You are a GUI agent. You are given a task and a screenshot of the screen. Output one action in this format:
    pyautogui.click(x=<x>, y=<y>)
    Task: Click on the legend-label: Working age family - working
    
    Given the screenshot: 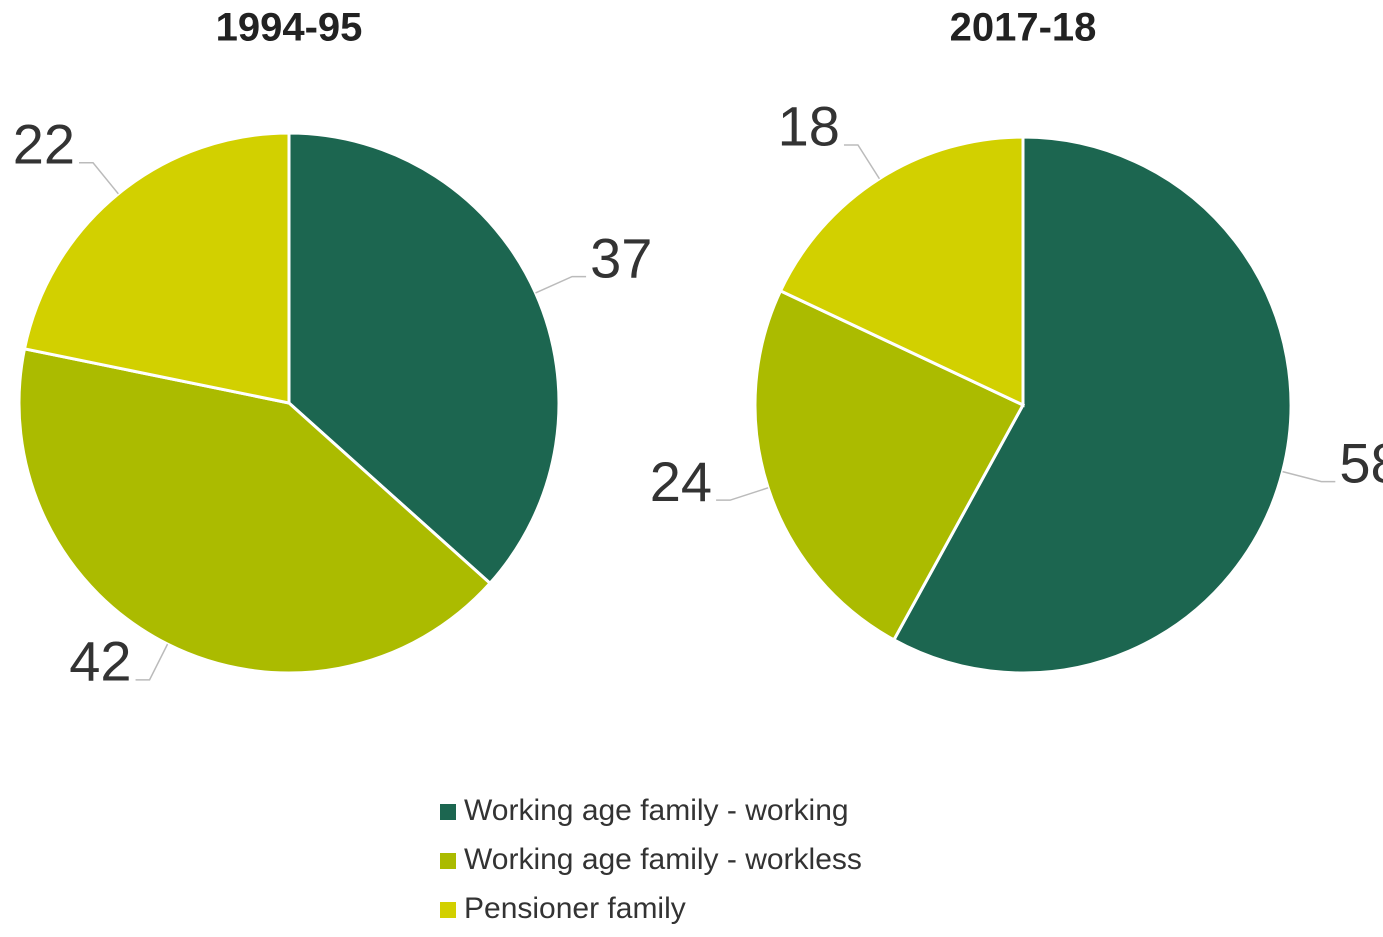 What is the action you would take?
    pyautogui.click(x=656, y=810)
    